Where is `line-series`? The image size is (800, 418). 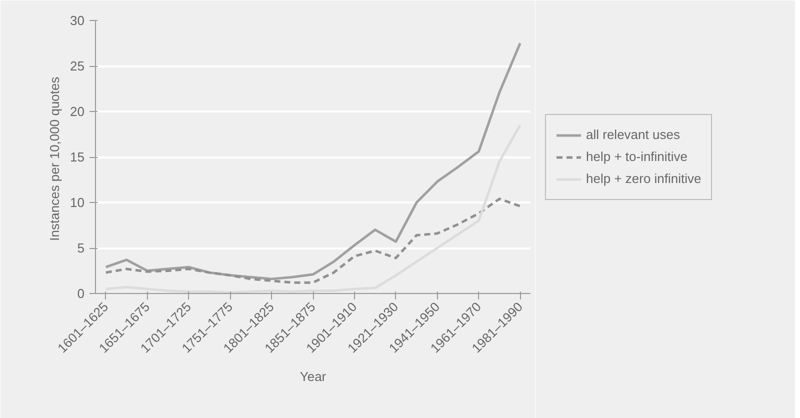 line-series is located at coordinates (313, 241).